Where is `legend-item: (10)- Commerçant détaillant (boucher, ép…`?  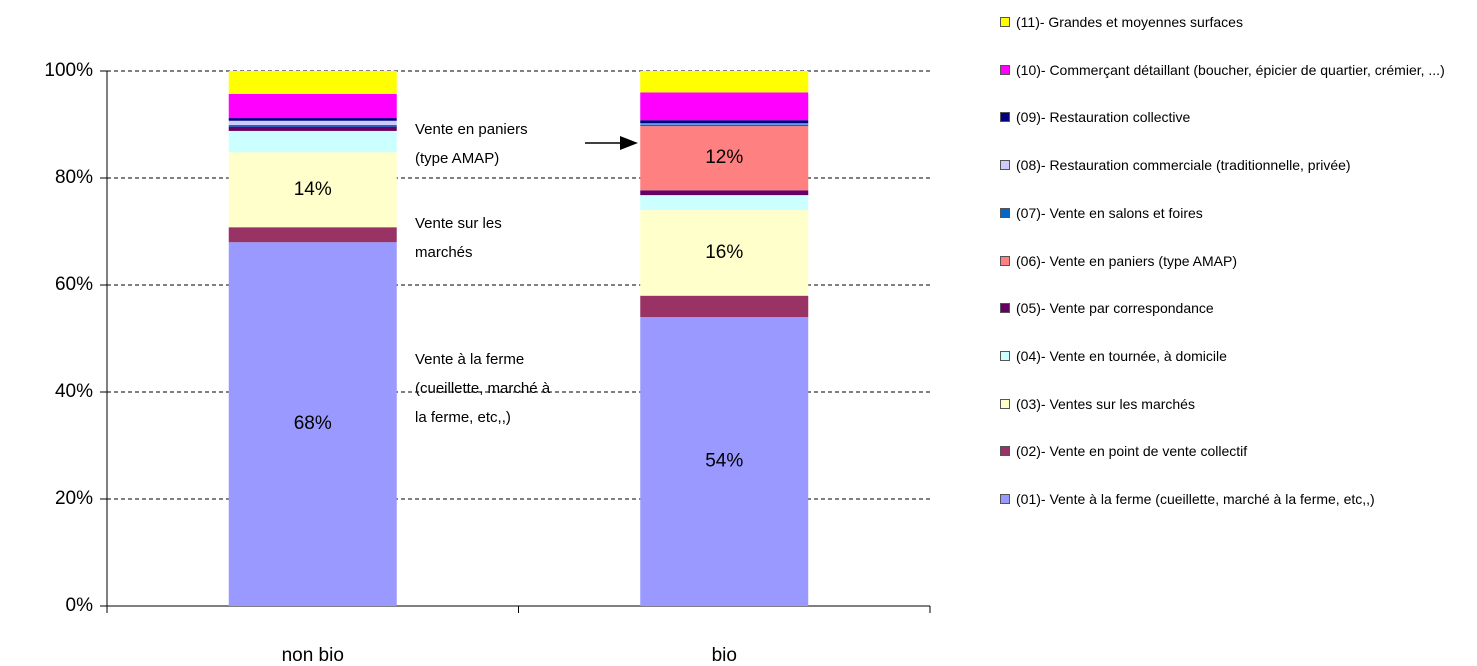 legend-item: (10)- Commerçant détaillant (boucher, ép… is located at coordinates (1235, 69).